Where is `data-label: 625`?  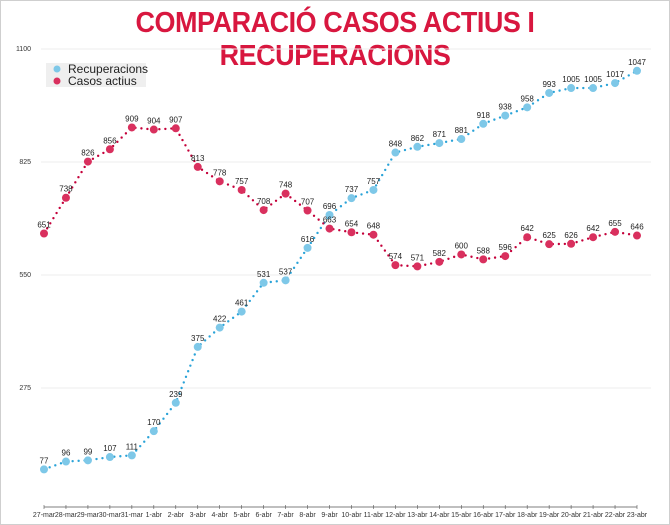
data-label: 625 is located at coordinates (549, 235).